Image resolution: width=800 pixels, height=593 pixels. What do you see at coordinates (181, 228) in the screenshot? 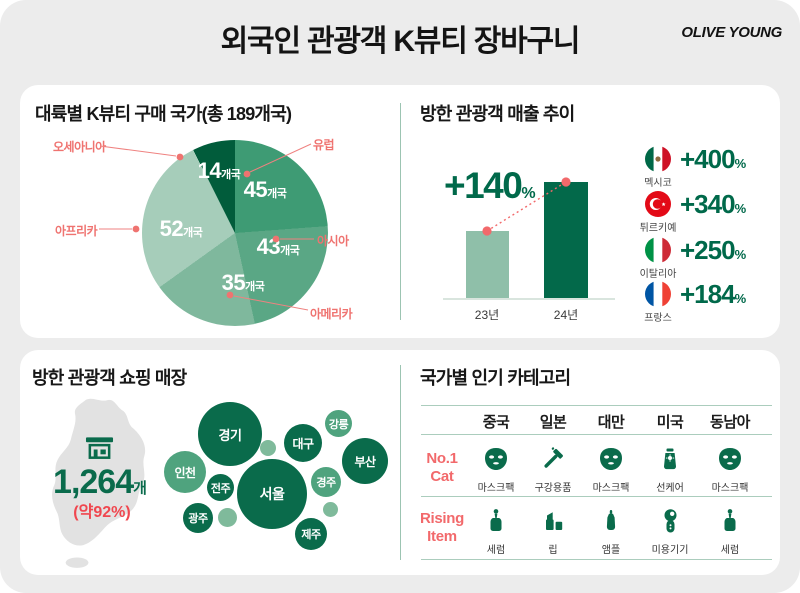
I see `pie-value-africa: 52개국` at bounding box center [181, 228].